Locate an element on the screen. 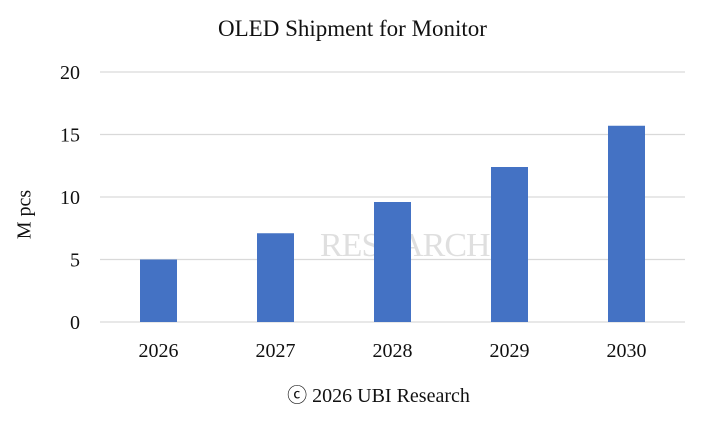  y-tick-label: 5 is located at coordinates (75, 261).